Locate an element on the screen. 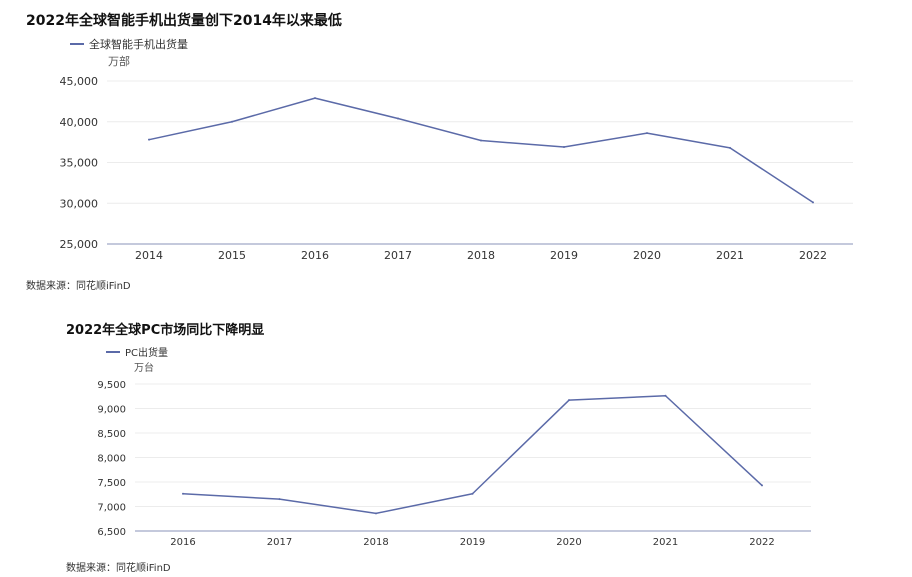 The width and height of the screenshot is (912, 577). chart-1-legend: 全球智能手机出货量 is located at coordinates (129, 44).